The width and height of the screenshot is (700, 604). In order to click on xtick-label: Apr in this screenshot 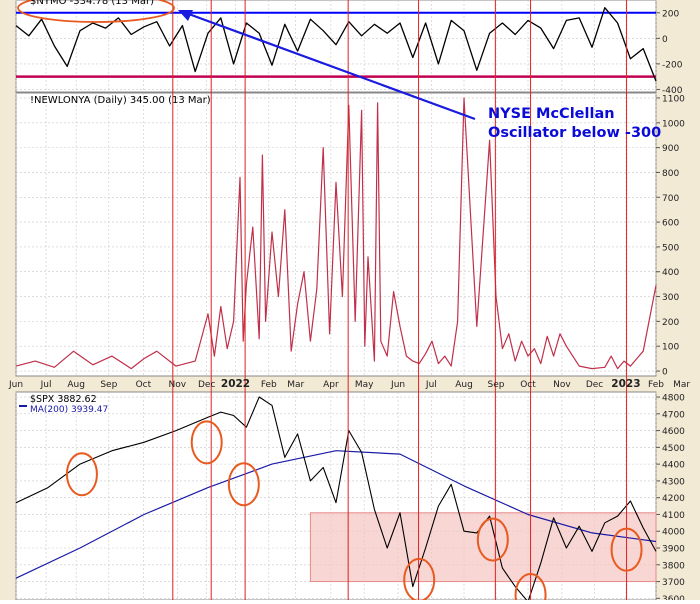, I will do `click(331, 385)`.